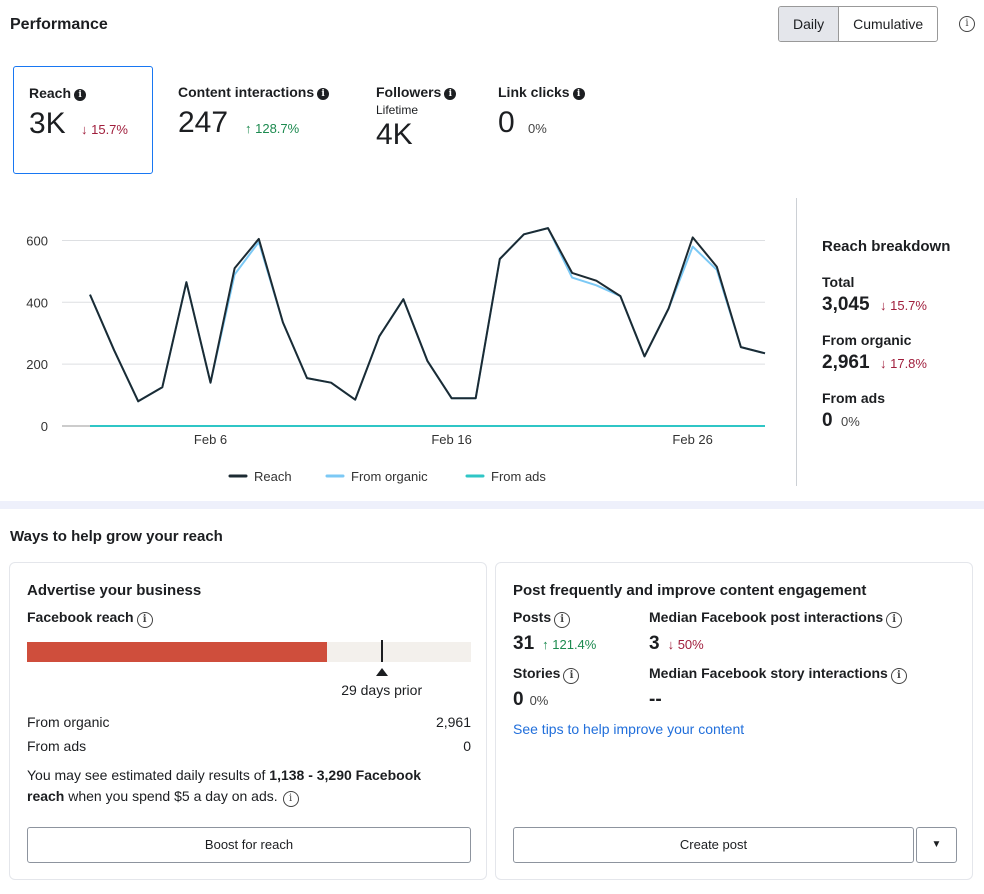 The height and width of the screenshot is (894, 984). I want to click on stat-label: Median Facebook story interactions, so click(768, 673).